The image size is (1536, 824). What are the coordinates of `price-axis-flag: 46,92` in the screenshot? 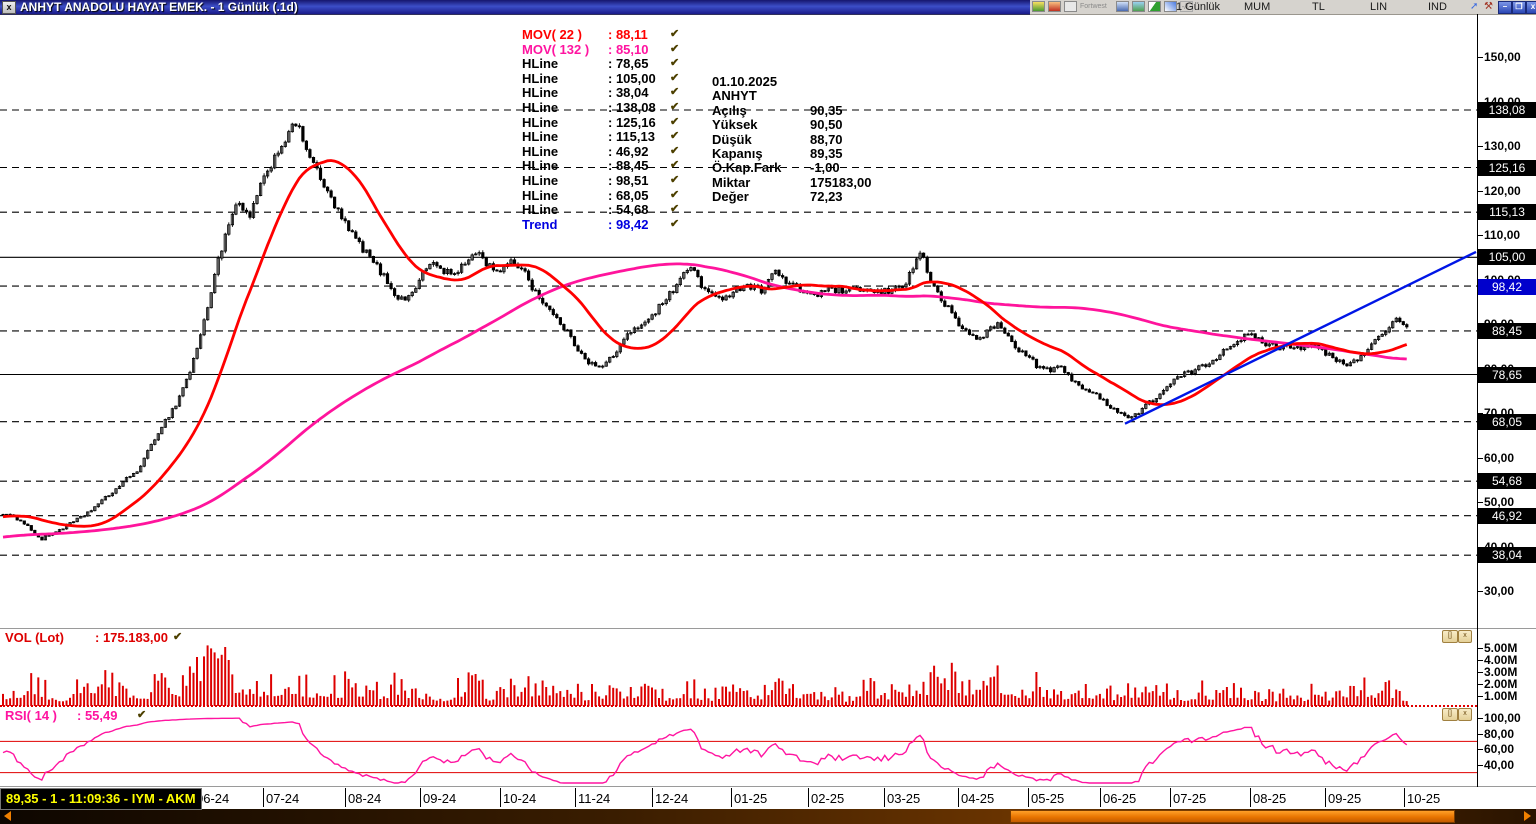 It's located at (1507, 515).